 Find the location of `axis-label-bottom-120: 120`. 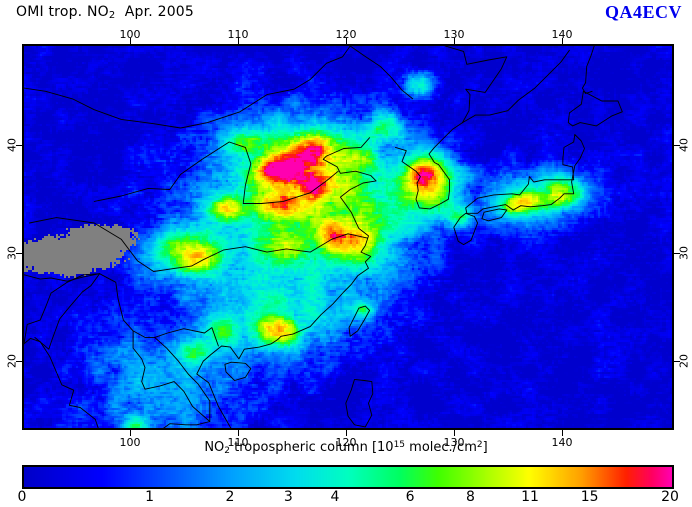

axis-label-bottom-120: 120 is located at coordinates (346, 442).